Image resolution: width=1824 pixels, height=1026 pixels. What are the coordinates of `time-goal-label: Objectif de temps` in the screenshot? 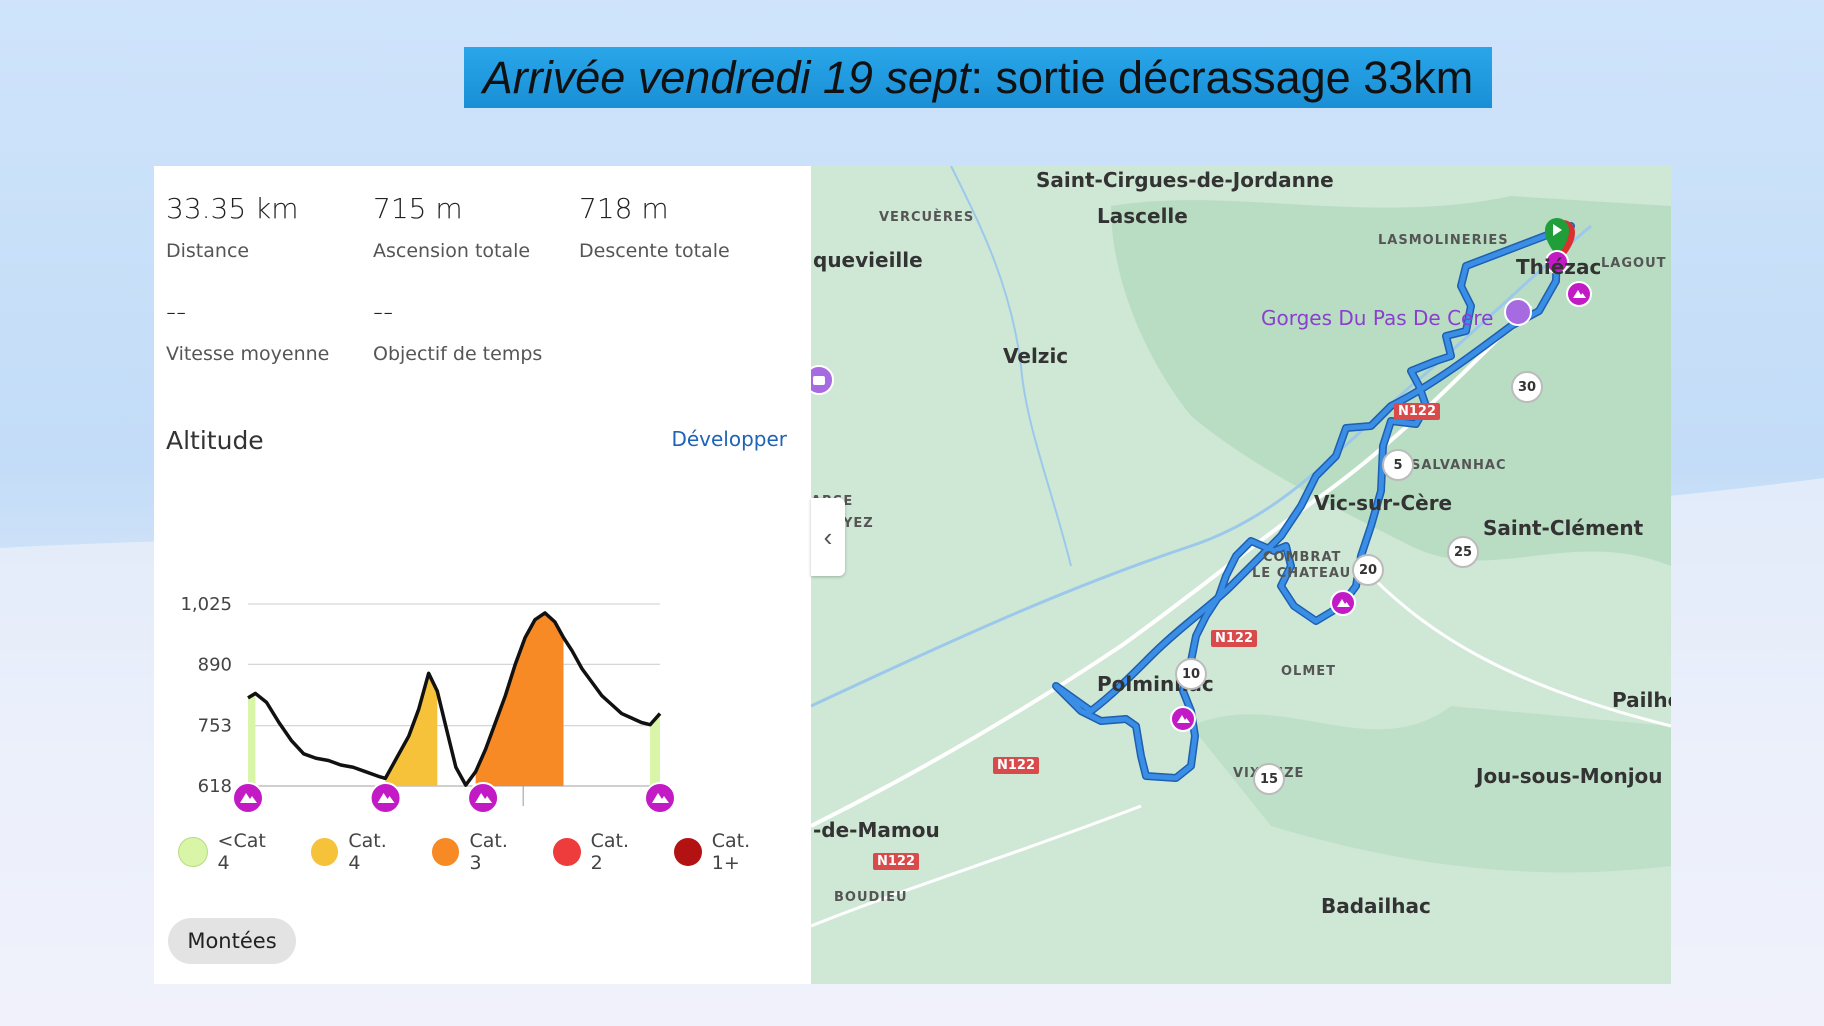 It's located at (458, 354).